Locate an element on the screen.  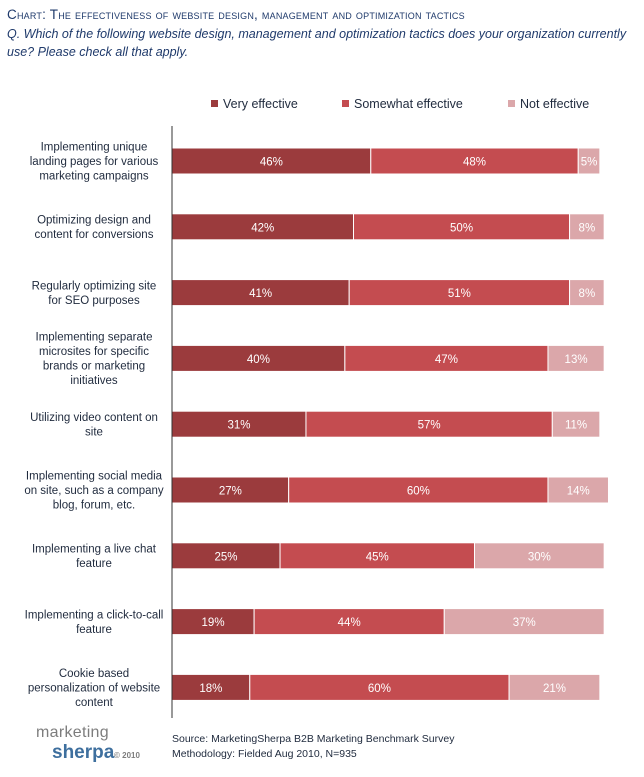
data-label-very-effective: 25% is located at coordinates (226, 557).